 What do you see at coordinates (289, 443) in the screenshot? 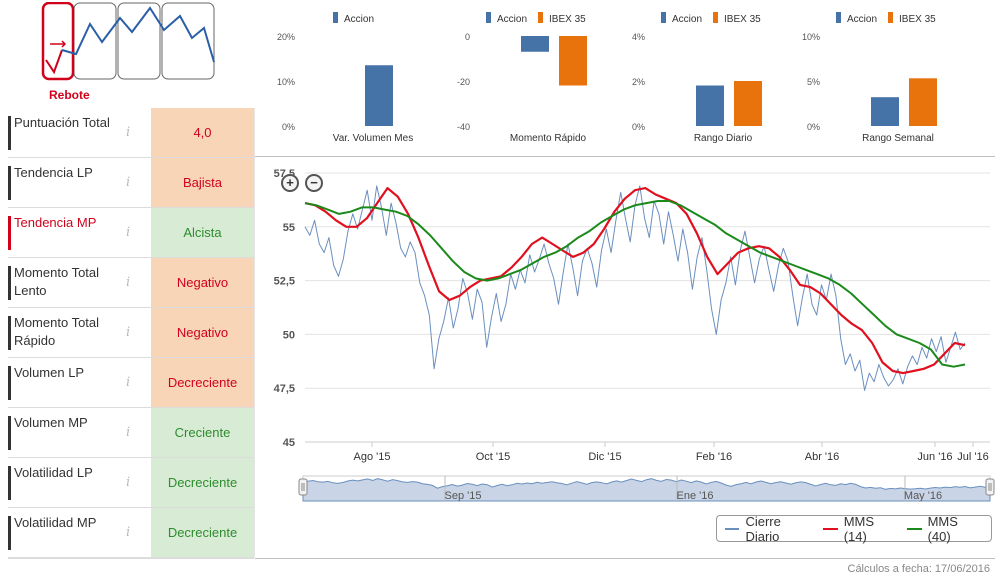
I see `y-tick-label: 45` at bounding box center [289, 443].